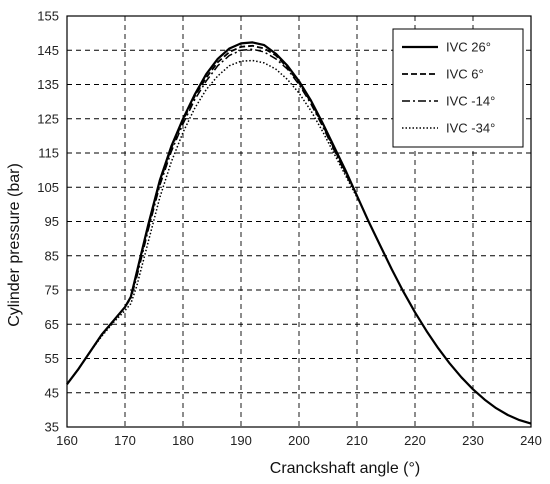 This screenshot has height=484, width=550. What do you see at coordinates (473, 440) in the screenshot?
I see `x-tick-label: 230` at bounding box center [473, 440].